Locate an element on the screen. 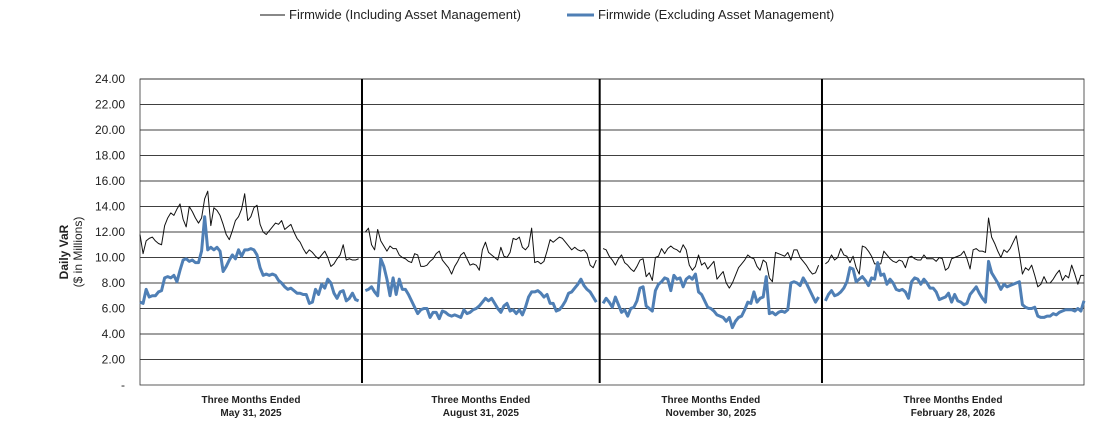 This screenshot has height=439, width=1097. y-tick-label: 10.00 is located at coordinates (110, 258).